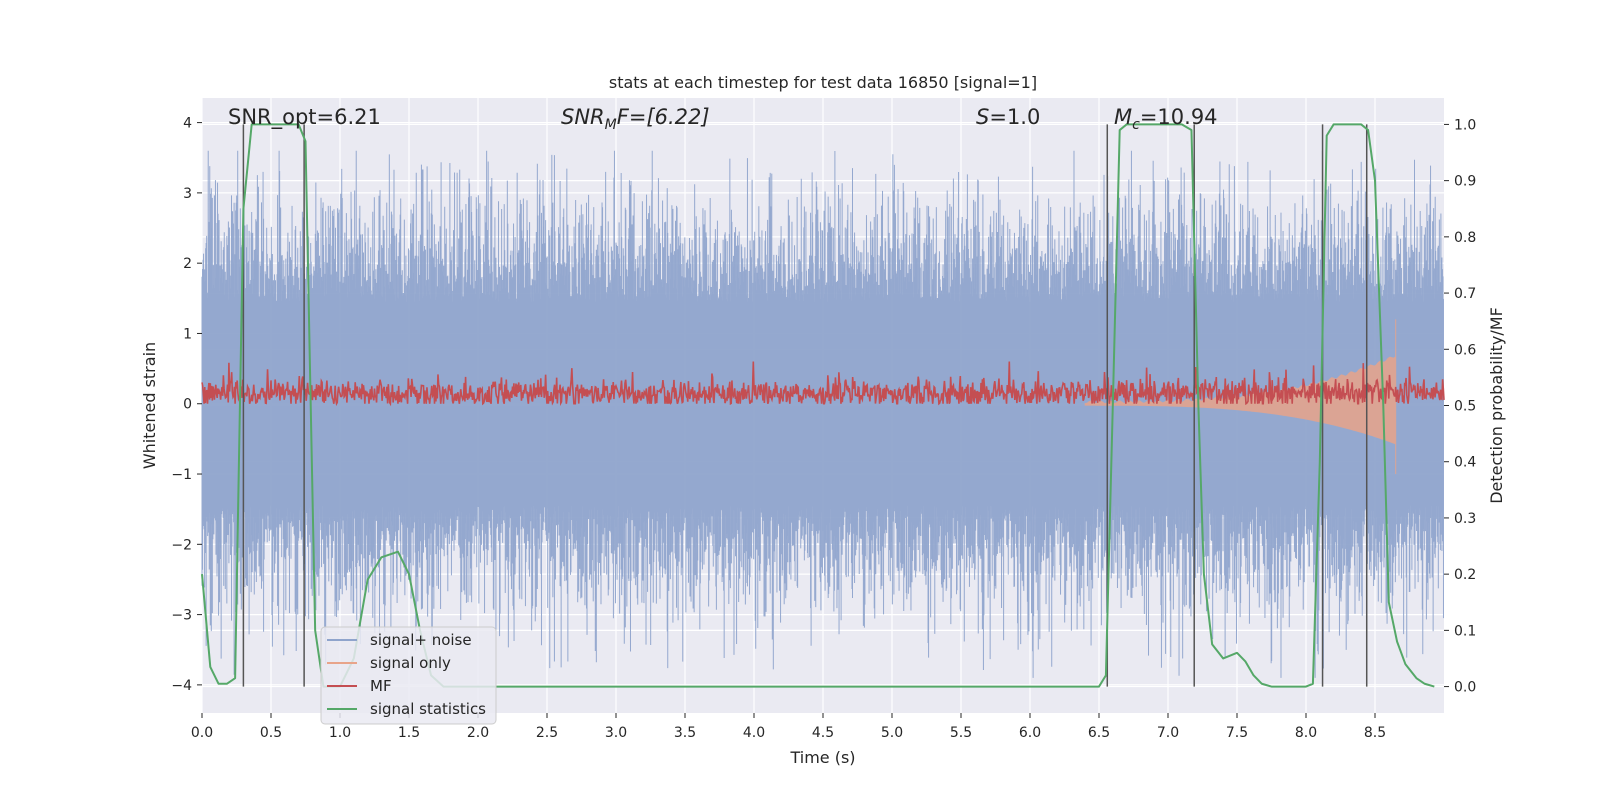 Image resolution: width=1600 pixels, height=800 pixels. What do you see at coordinates (181, 475) in the screenshot?
I see `y-tick-label: −1` at bounding box center [181, 475].